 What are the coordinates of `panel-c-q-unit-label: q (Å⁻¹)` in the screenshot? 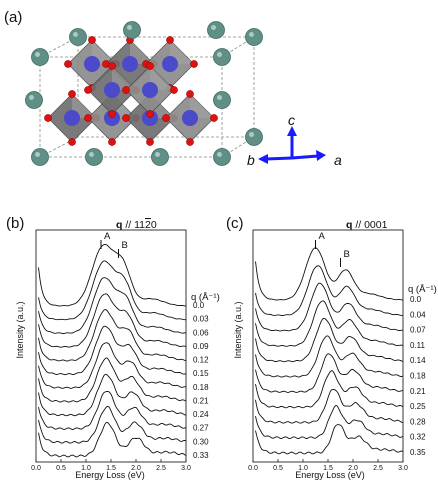 It's located at (422, 289).